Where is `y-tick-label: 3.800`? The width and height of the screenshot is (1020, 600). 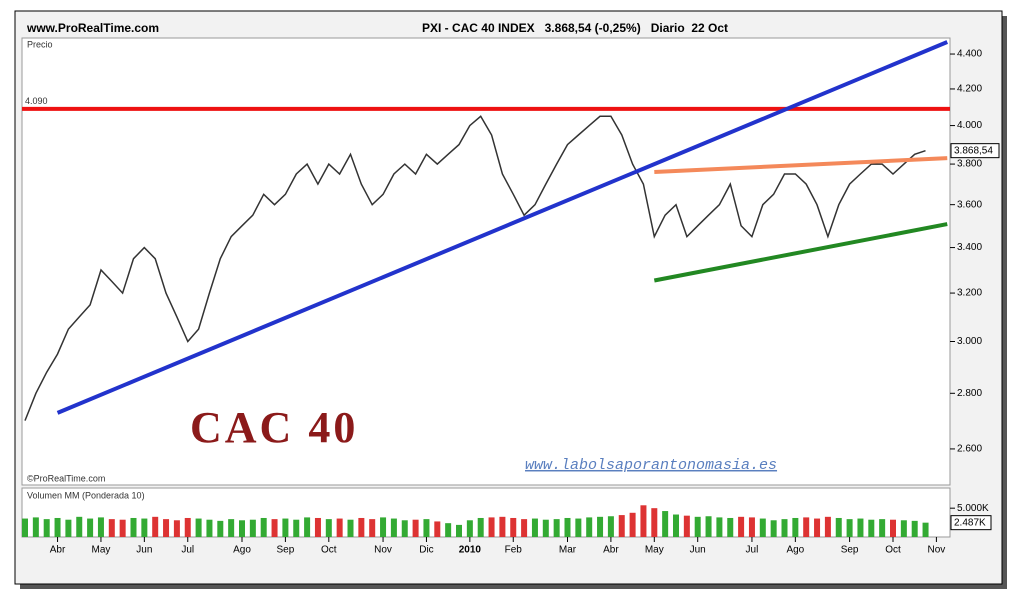
y-tick-label: 3.800 is located at coordinates (969, 164).